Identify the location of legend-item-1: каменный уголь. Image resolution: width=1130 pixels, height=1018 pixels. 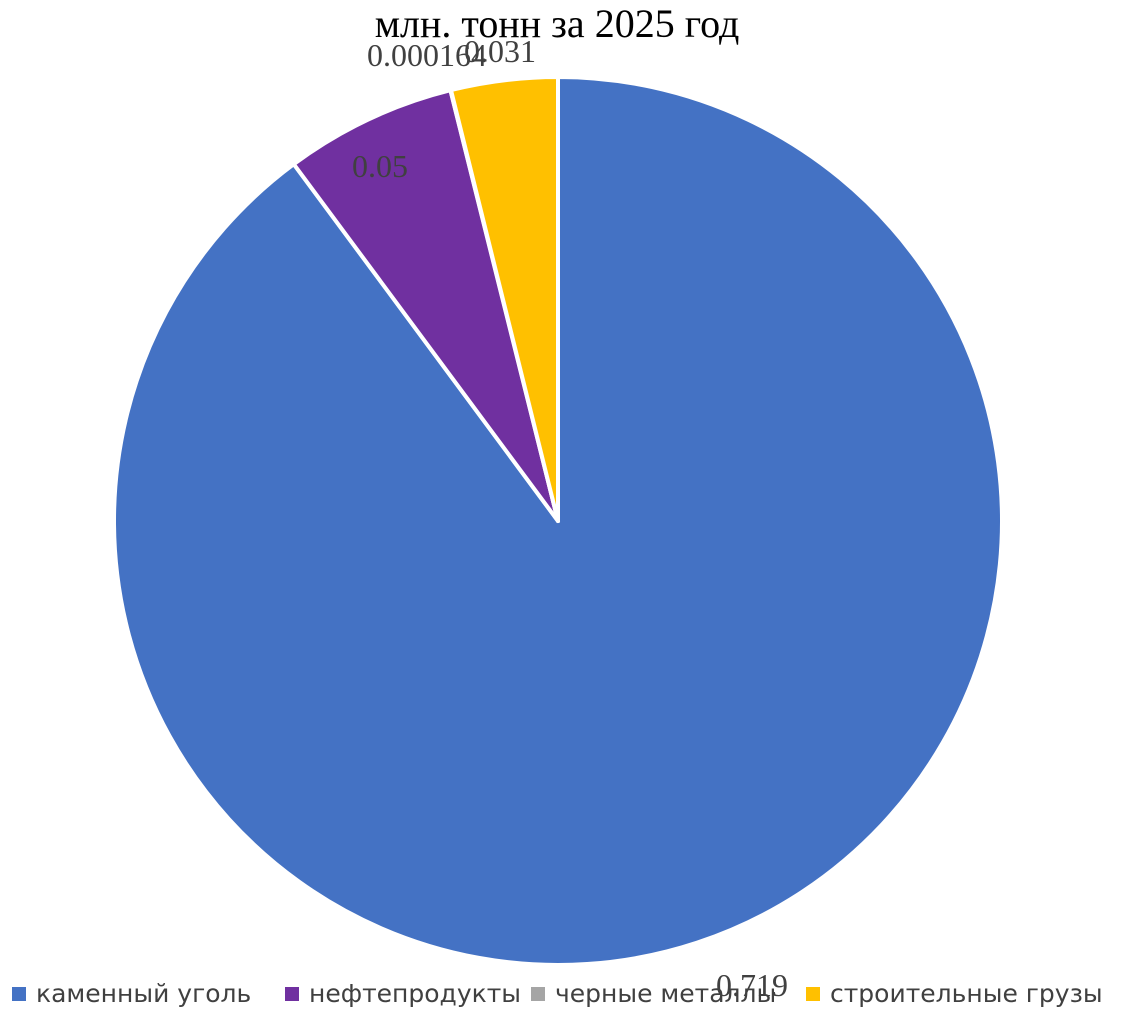
(131, 993).